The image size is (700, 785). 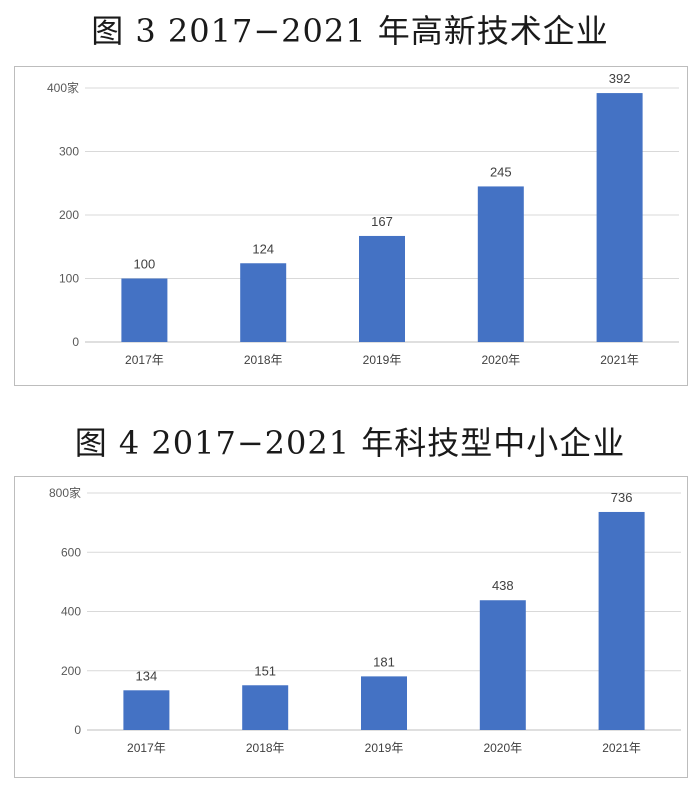 I want to click on figure-3-title: 图 3 2017−2021 年高新技术企业, so click(x=350, y=31).